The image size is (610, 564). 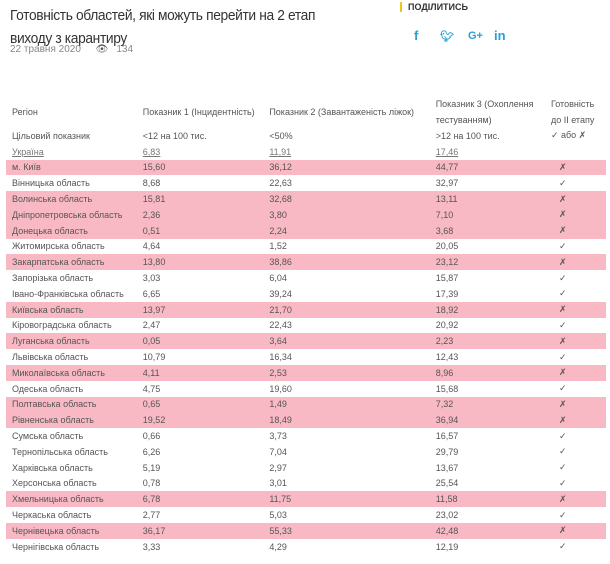 I want to click on cell-region: Запорізька область, so click(x=53, y=278).